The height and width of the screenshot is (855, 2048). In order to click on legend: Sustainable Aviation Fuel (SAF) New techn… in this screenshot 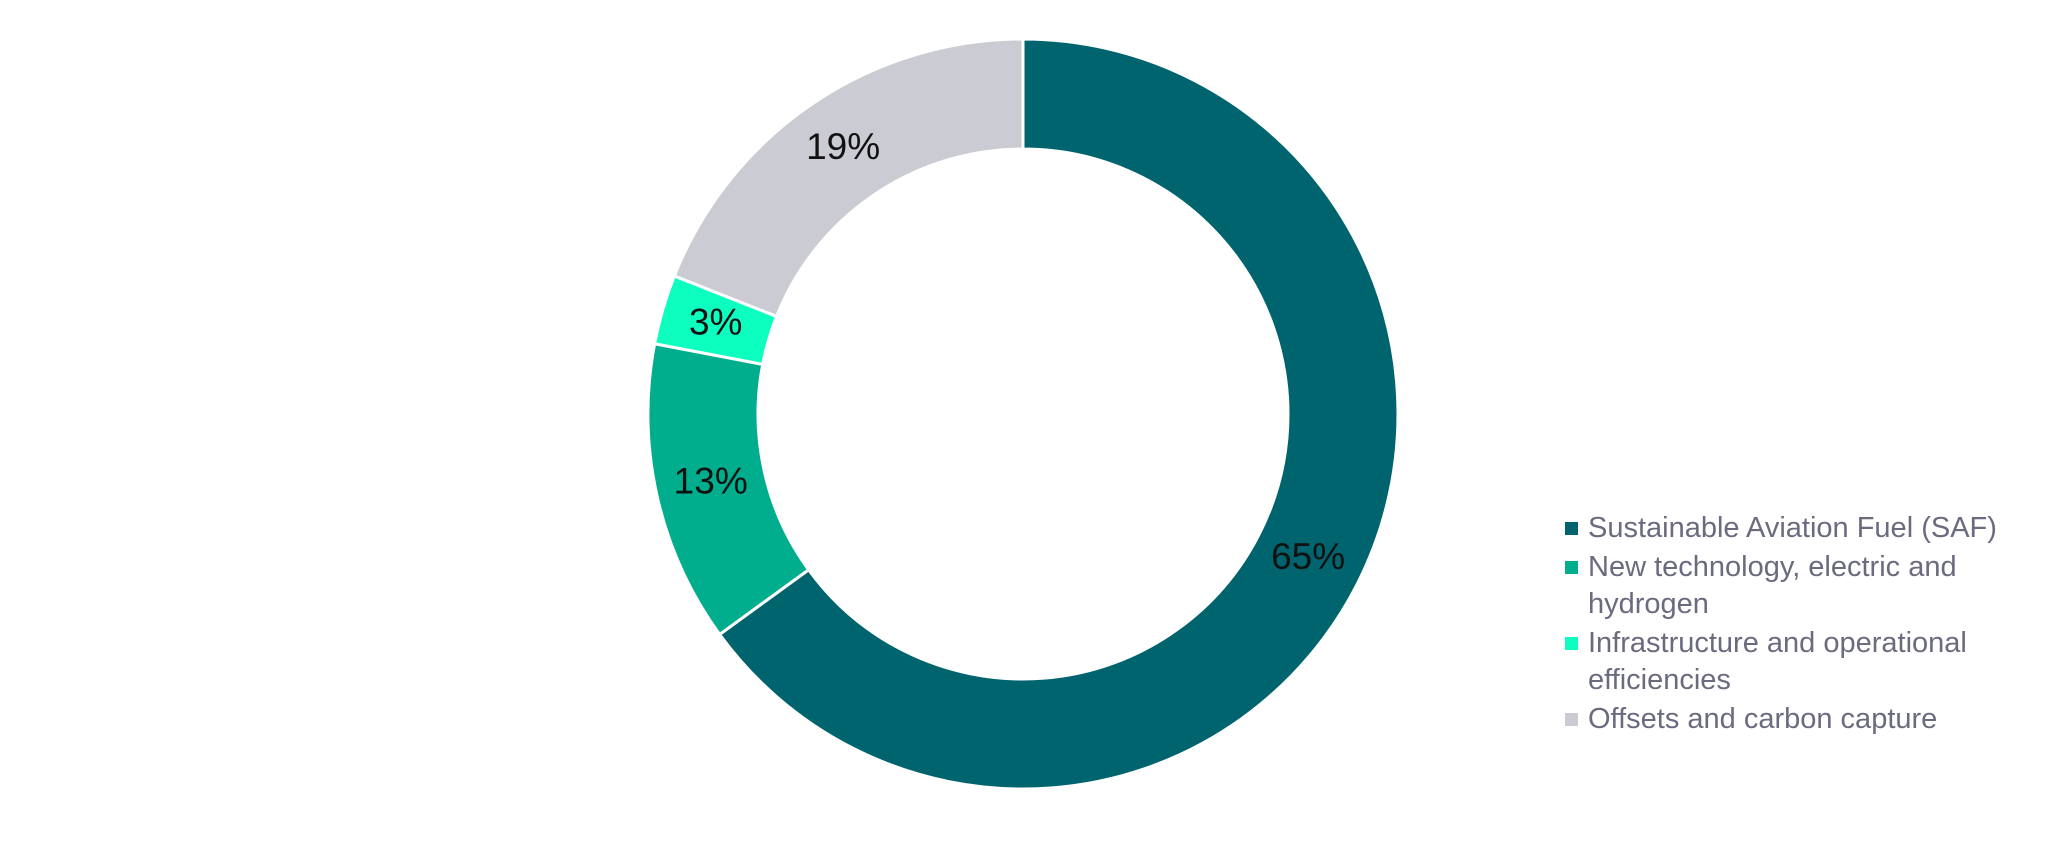, I will do `click(1795, 625)`.